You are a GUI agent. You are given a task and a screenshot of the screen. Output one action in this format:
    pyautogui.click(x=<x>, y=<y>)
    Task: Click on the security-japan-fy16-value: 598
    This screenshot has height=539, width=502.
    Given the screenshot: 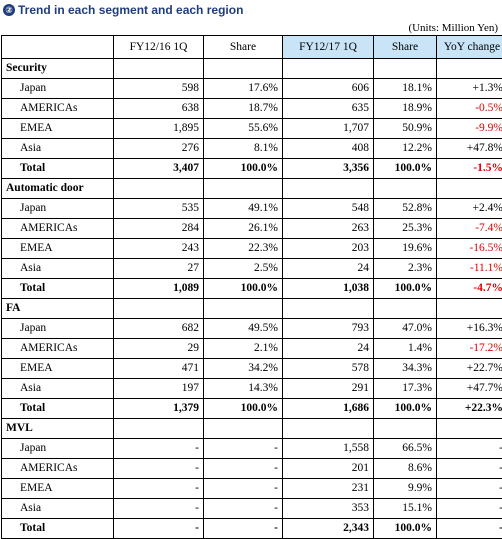 What is the action you would take?
    pyautogui.click(x=159, y=89)
    